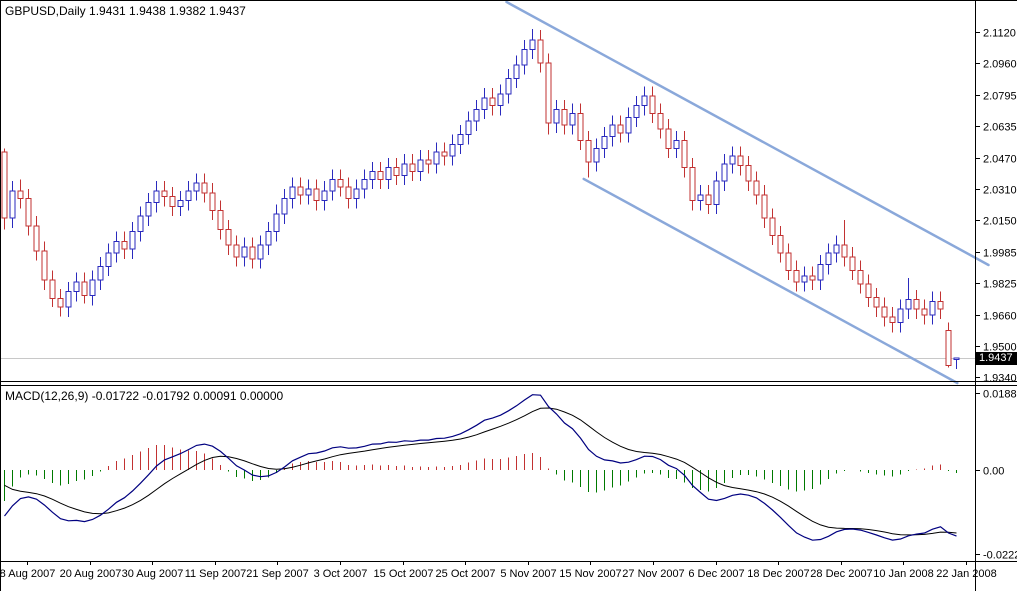  Describe the element at coordinates (993, 472) in the screenshot. I see `macd-axis-label: 0.00` at that location.